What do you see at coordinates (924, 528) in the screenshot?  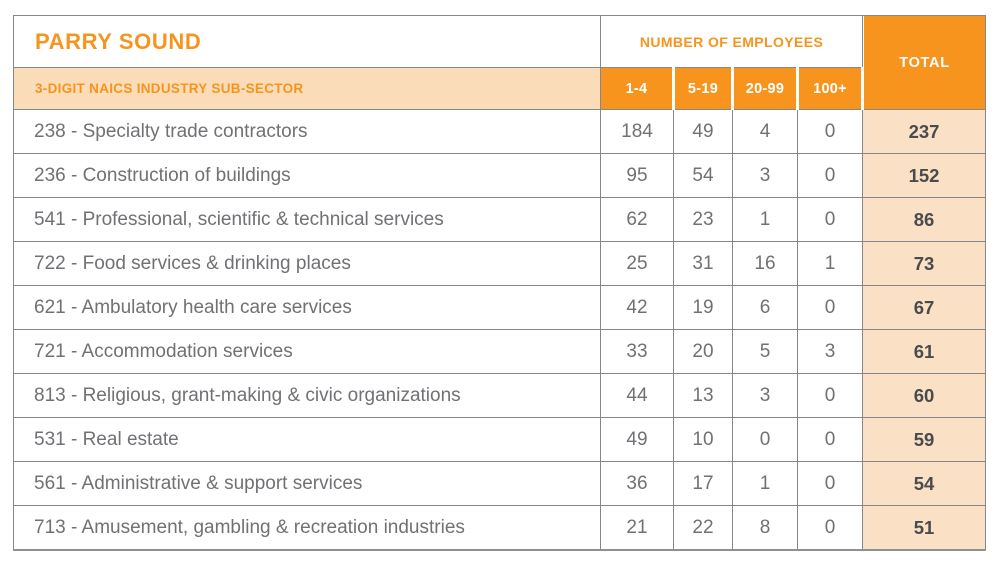 I see `row-total: 51` at bounding box center [924, 528].